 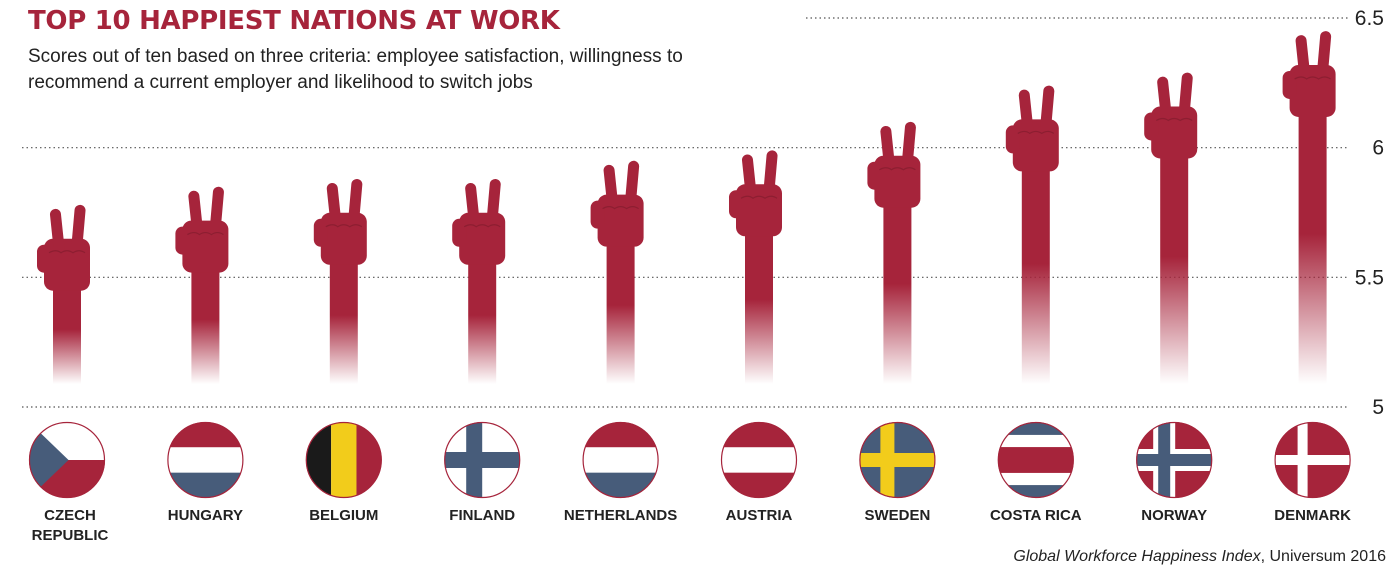 I want to click on country-label-czech-republic: REPUBLIC, so click(x=70, y=535).